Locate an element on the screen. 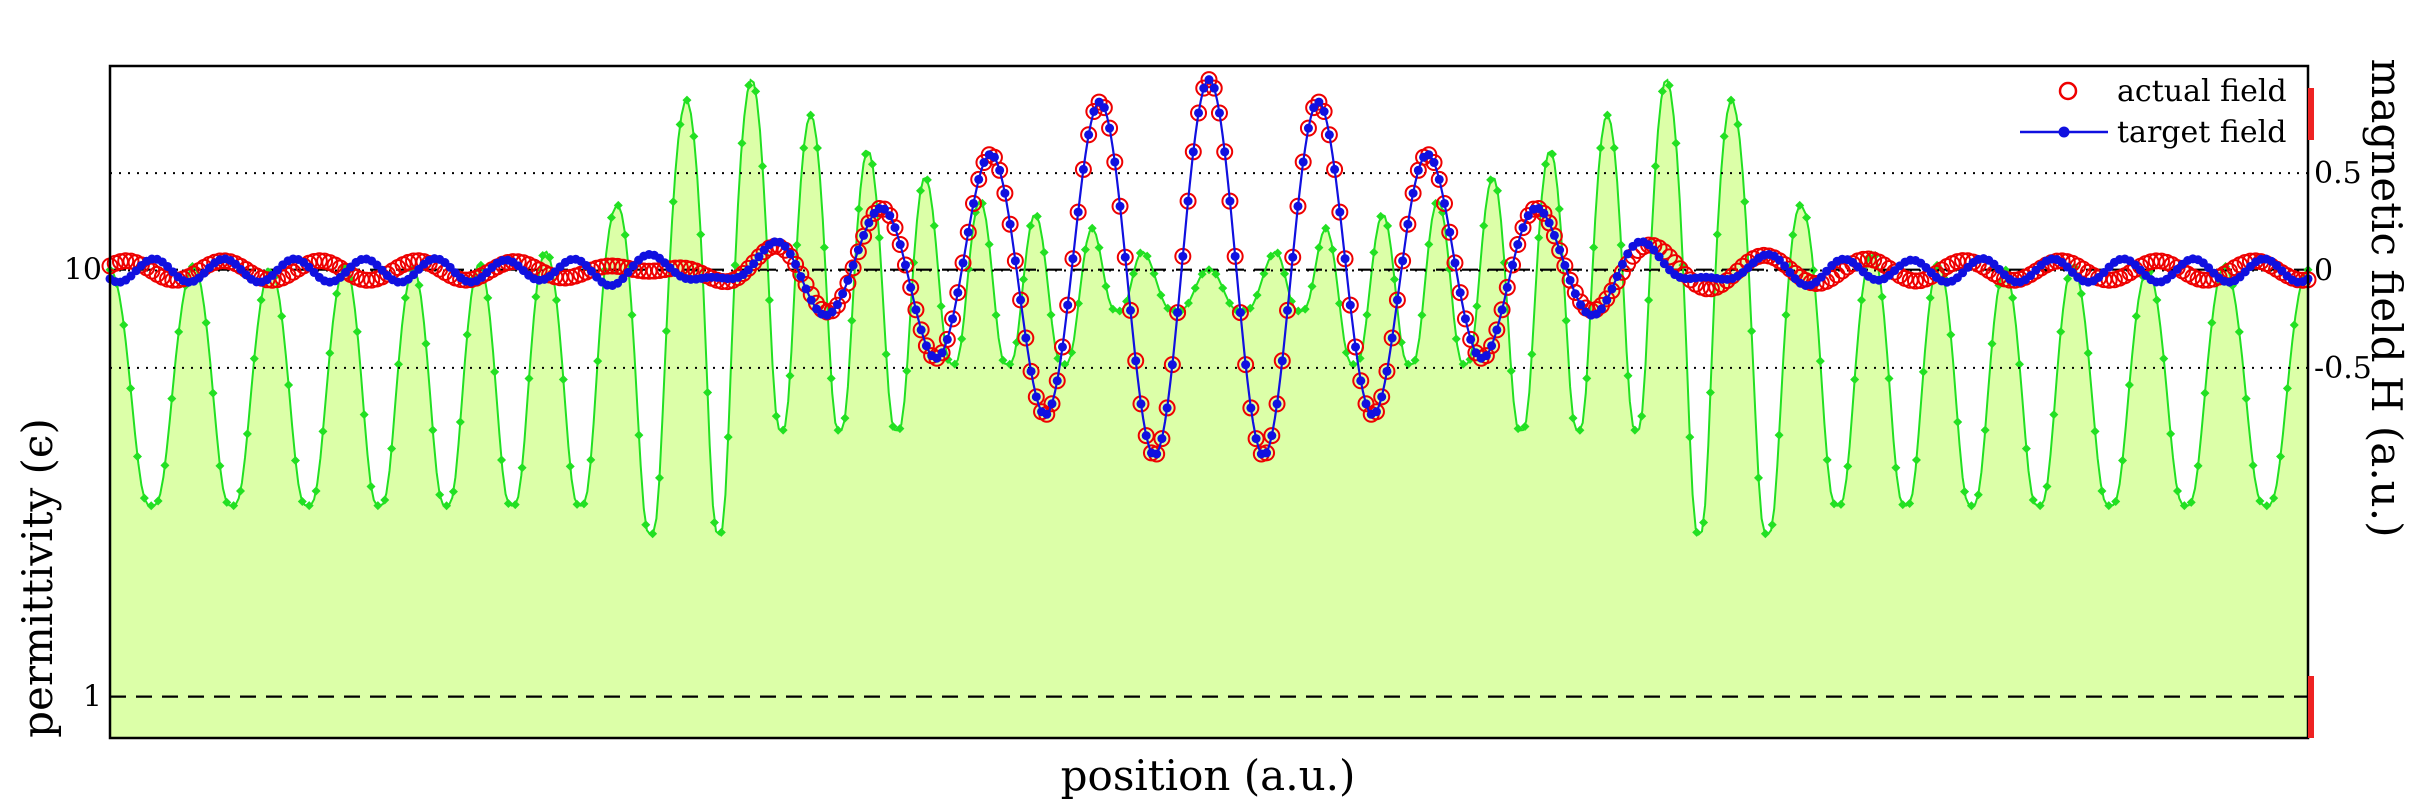 Image resolution: width=2433 pixels, height=812 pixels. left-axis-tick-label: 1 is located at coordinates (92, 697).